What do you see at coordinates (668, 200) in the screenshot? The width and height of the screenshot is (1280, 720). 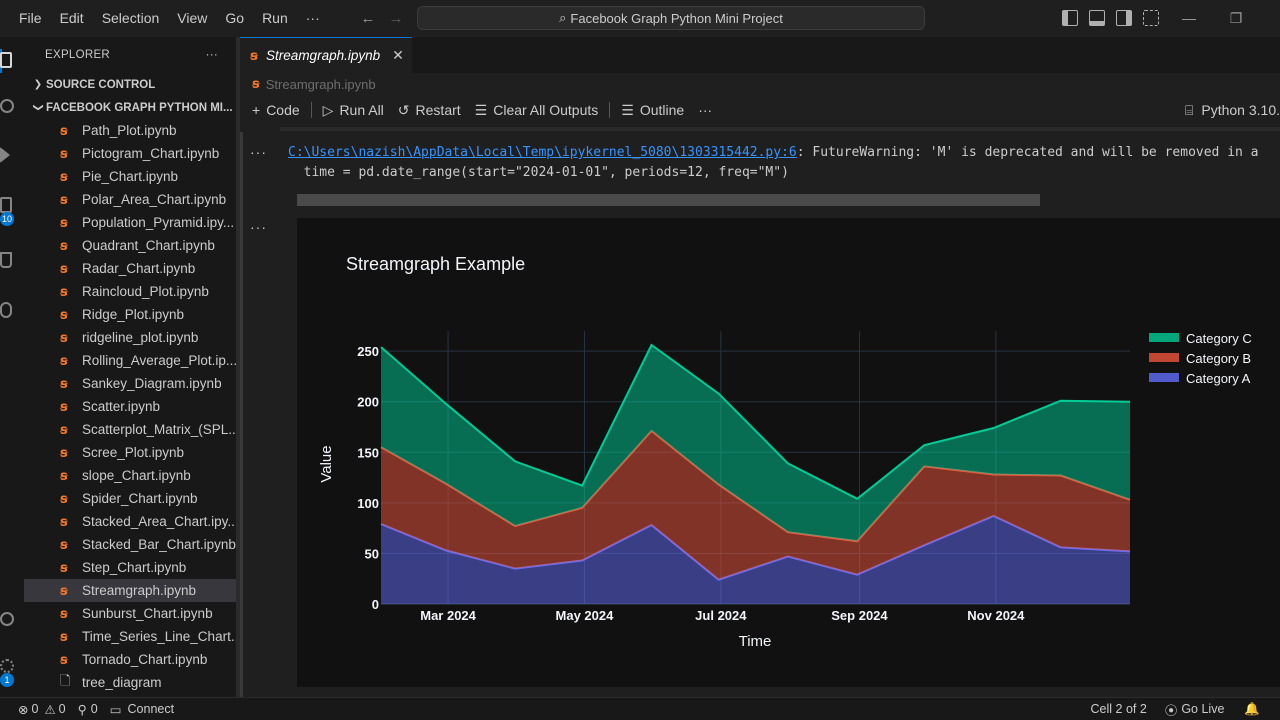 I see `horizontal-scrollbar` at bounding box center [668, 200].